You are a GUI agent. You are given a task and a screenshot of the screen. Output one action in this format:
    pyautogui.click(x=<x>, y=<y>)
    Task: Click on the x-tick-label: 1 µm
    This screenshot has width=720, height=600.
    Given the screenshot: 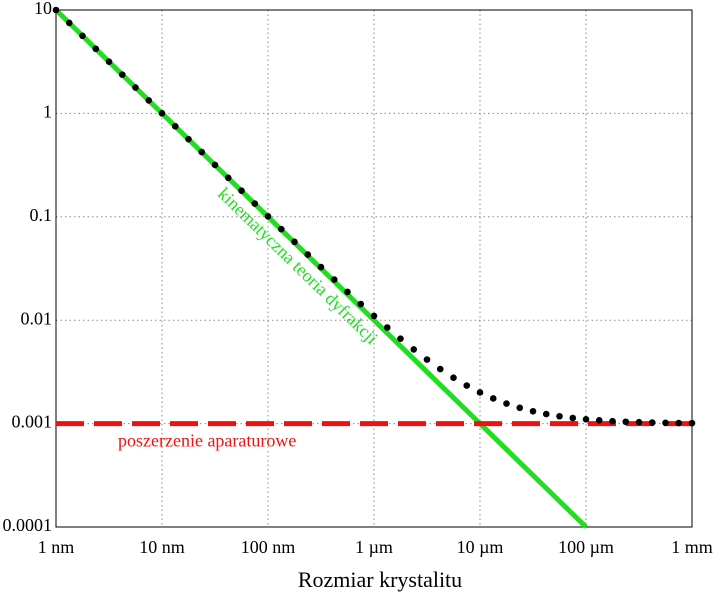 What is the action you would take?
    pyautogui.click(x=374, y=547)
    